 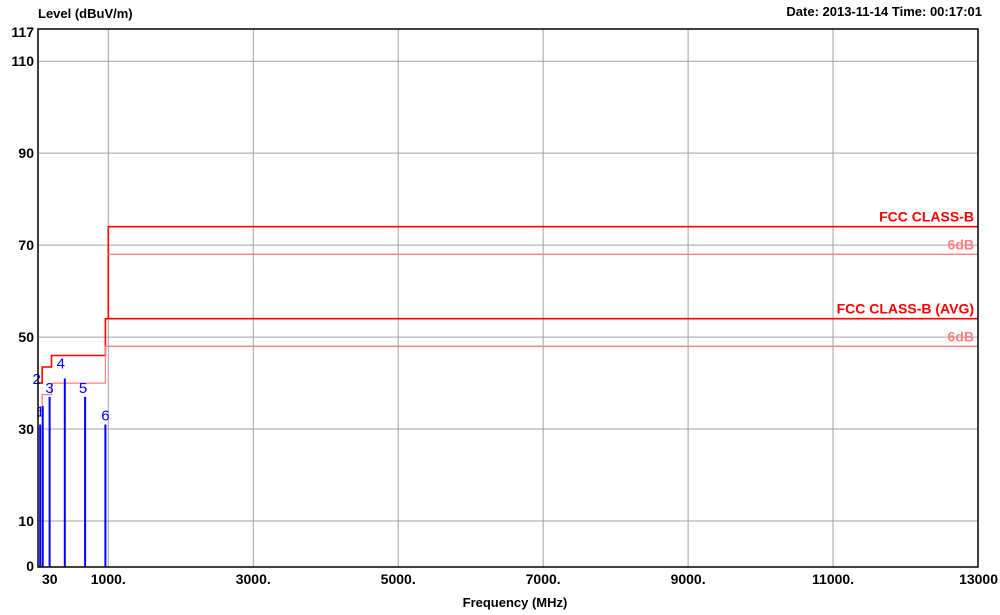 I want to click on marker-label: 2, so click(x=37, y=379).